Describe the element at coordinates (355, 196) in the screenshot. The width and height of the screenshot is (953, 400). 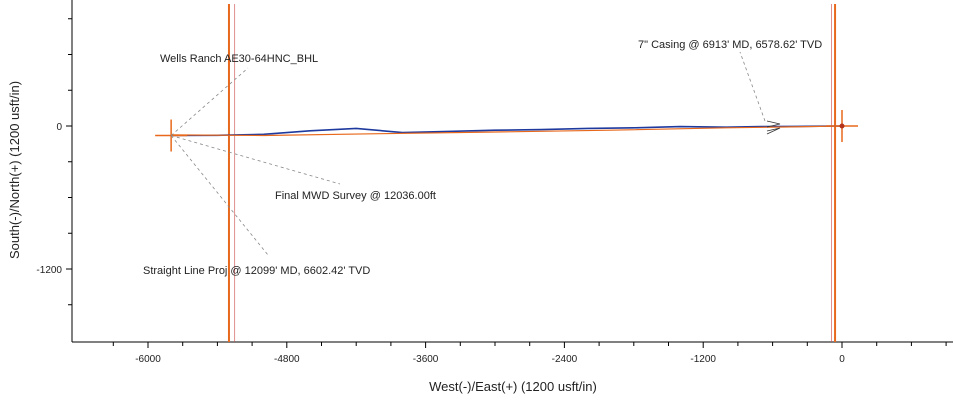
I see `annotation-label: Final MWD Survey @ 12036.00ft` at that location.